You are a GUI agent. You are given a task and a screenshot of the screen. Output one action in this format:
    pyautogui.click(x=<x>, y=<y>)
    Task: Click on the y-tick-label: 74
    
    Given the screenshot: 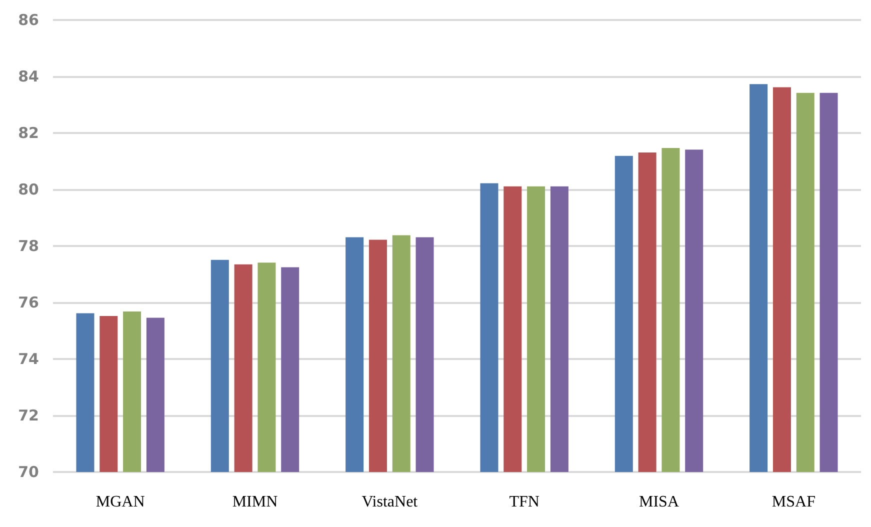 What is the action you would take?
    pyautogui.click(x=28, y=359)
    